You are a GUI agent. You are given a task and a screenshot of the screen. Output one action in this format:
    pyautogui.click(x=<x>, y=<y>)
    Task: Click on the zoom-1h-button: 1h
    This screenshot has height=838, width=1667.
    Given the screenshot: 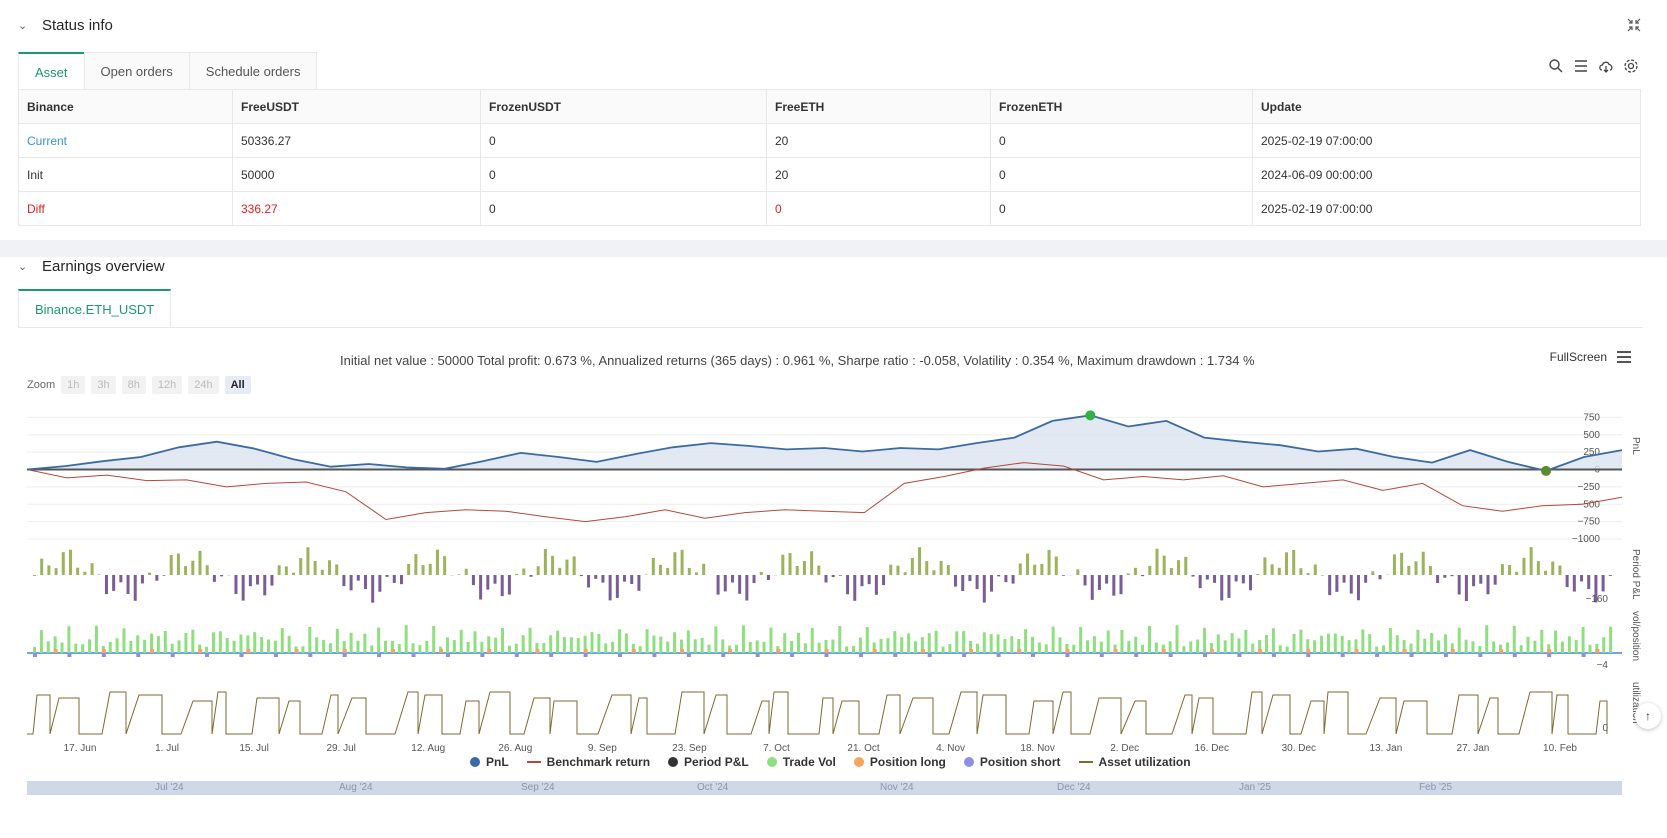 What is the action you would take?
    pyautogui.click(x=73, y=385)
    